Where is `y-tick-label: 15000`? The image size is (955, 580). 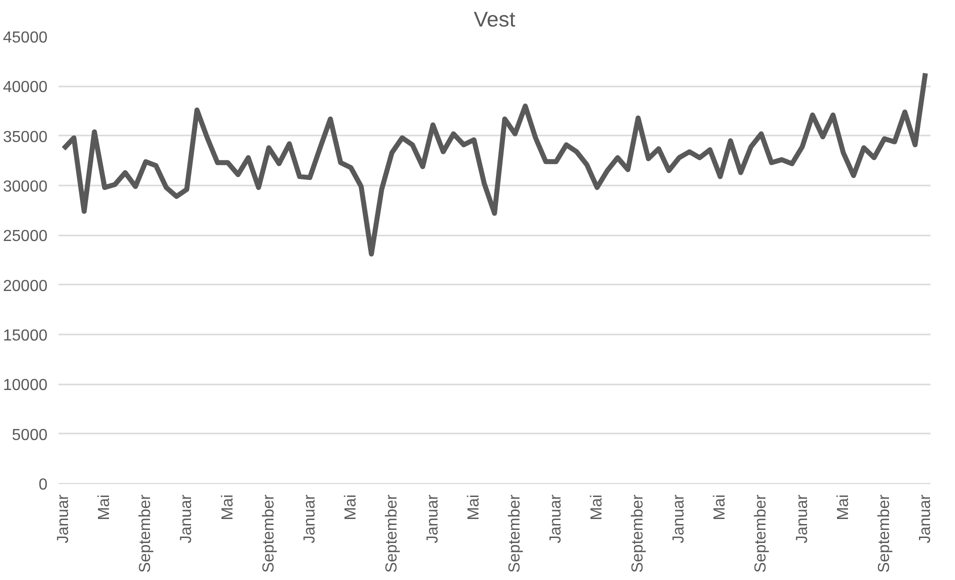
y-tick-label: 15000 is located at coordinates (25, 336).